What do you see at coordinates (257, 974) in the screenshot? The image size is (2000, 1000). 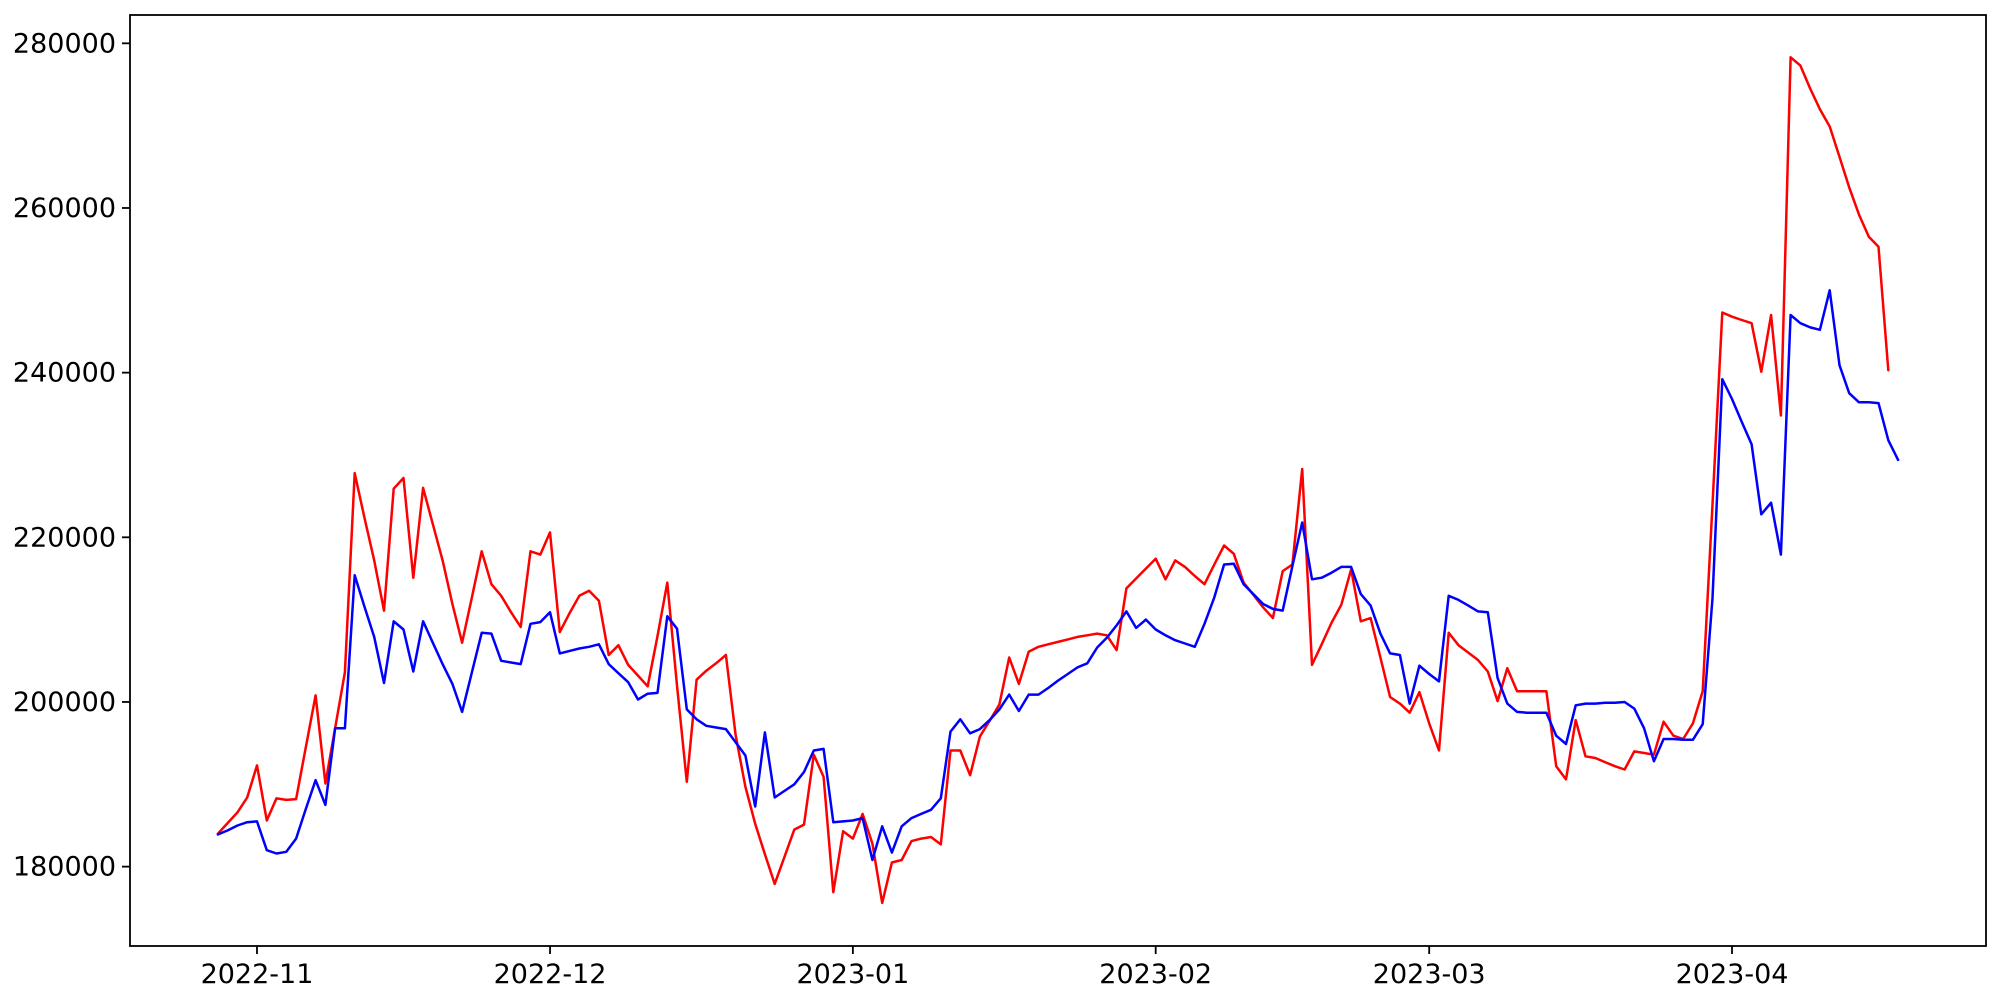 I see `x-tick-label: 2022-11` at bounding box center [257, 974].